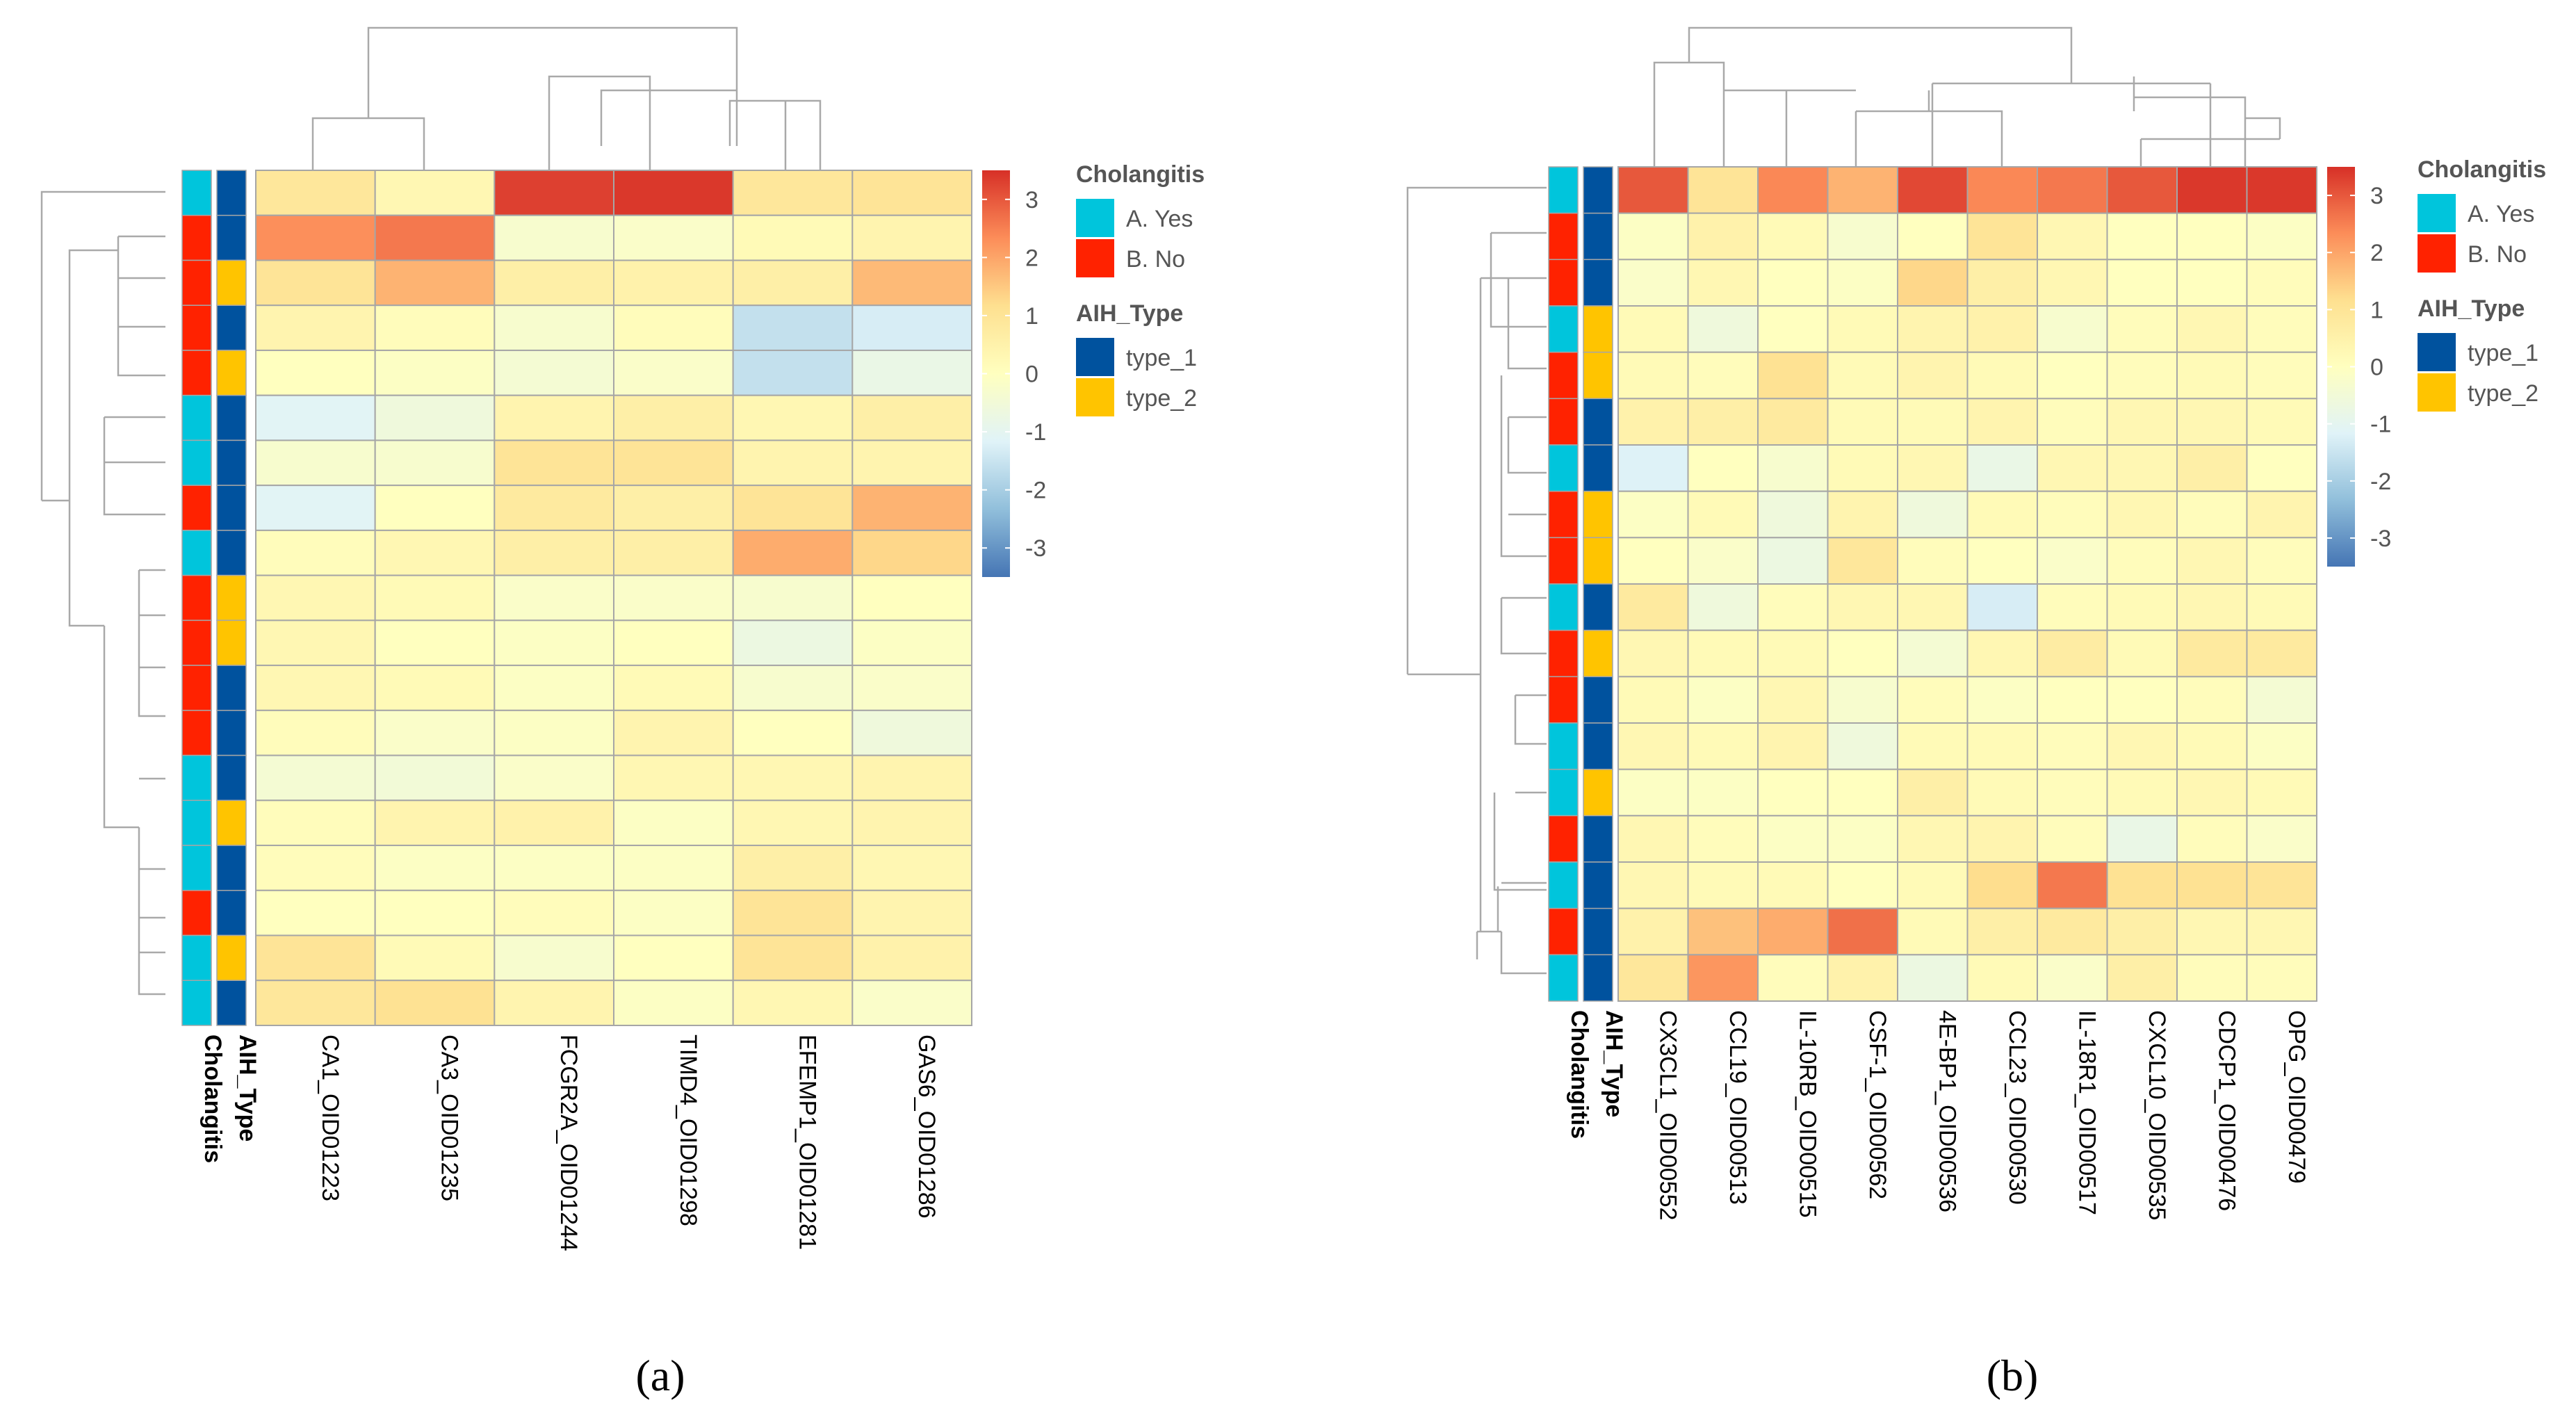 Image resolution: width=2576 pixels, height=1421 pixels. Describe the element at coordinates (2296, 1096) in the screenshot. I see `column-label: OPG_OID00479` at that location.